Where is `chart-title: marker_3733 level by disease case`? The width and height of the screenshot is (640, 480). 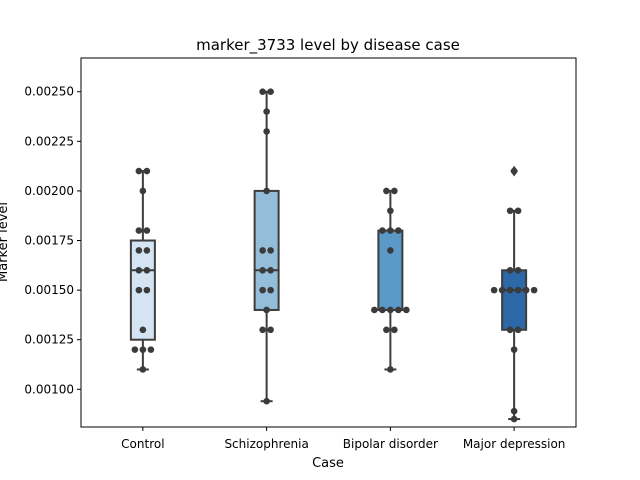
chart-title: marker_3733 level by disease case is located at coordinates (328, 45).